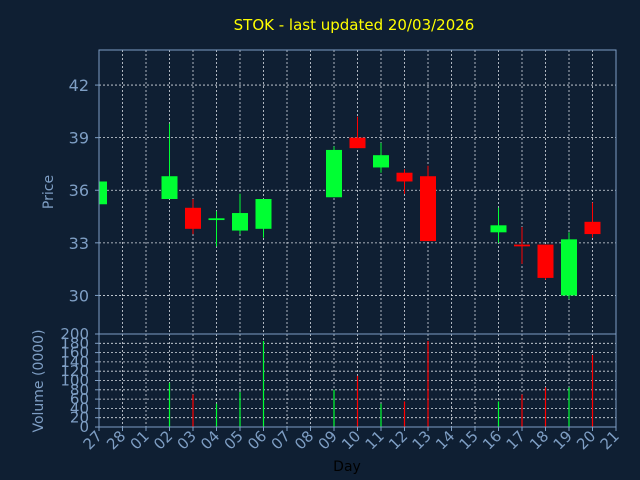 This screenshot has height=480, width=640. Describe the element at coordinates (79, 190) in the screenshot. I see `price-y-tick-label: 36` at that location.